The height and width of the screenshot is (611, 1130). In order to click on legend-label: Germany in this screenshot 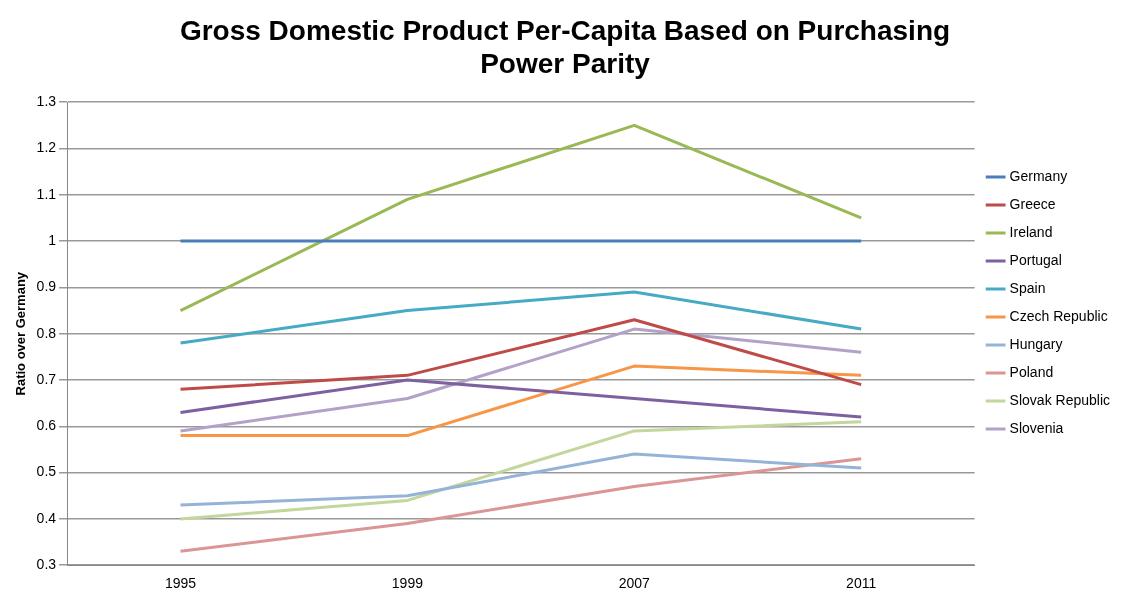, I will do `click(1038, 175)`.